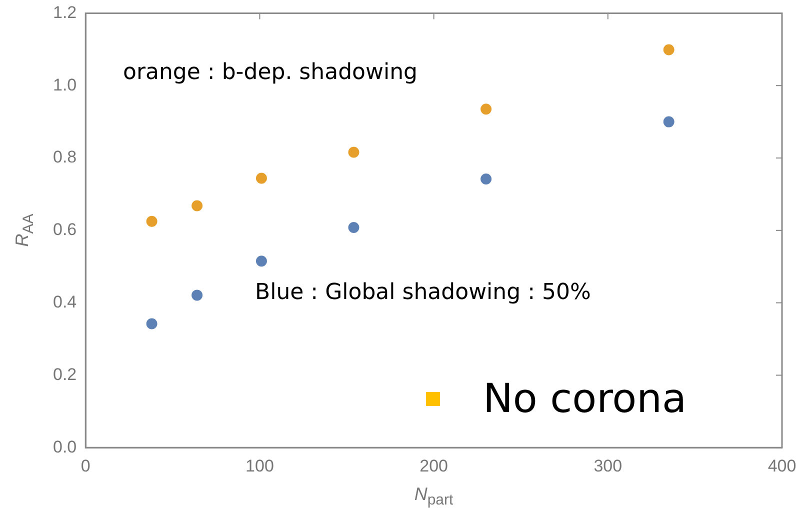 The width and height of the screenshot is (800, 520). Describe the element at coordinates (85, 466) in the screenshot. I see `x-tick-label: 0` at that location.